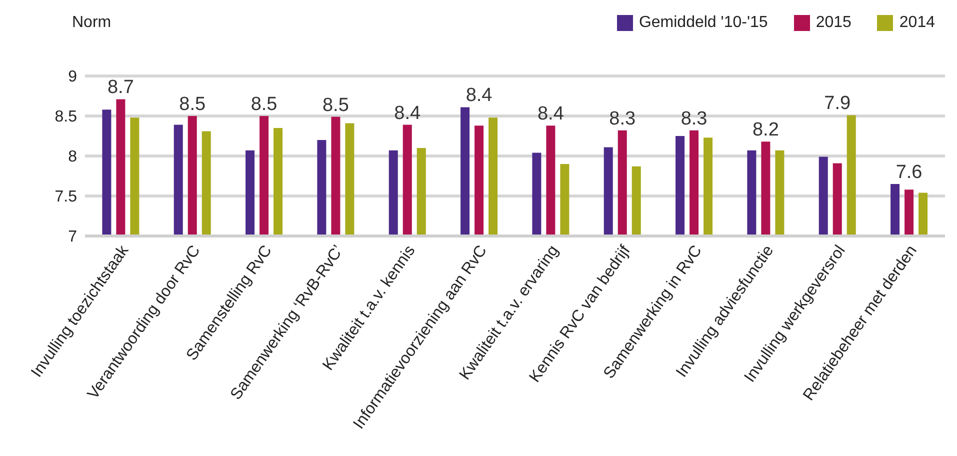 This screenshot has height=456, width=957. Describe the element at coordinates (120, 87) in the screenshot. I see `data-label: 8.7` at that location.